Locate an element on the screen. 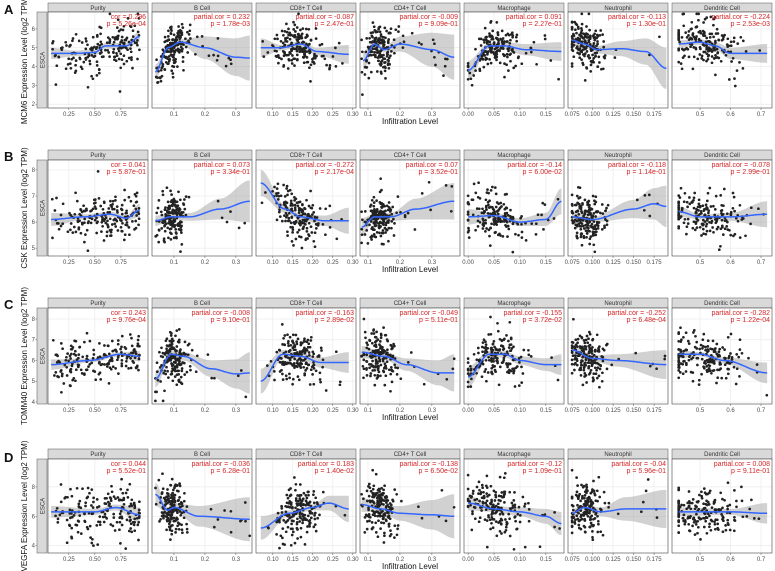  cell-type-label: CD4+ T Cell is located at coordinates (410, 9).